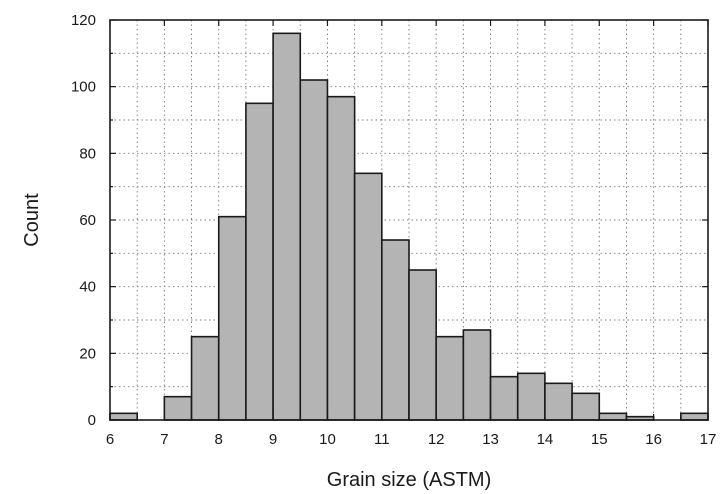 This screenshot has height=494, width=722. What do you see at coordinates (83, 20) in the screenshot?
I see `y-tick-label: 120` at bounding box center [83, 20].